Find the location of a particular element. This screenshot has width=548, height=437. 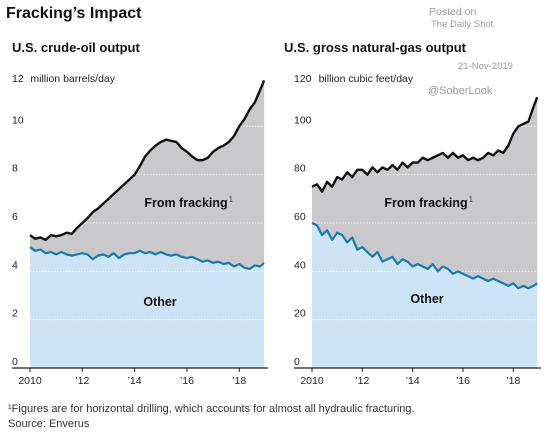

y-tick-label: 120 is located at coordinates (303, 79).